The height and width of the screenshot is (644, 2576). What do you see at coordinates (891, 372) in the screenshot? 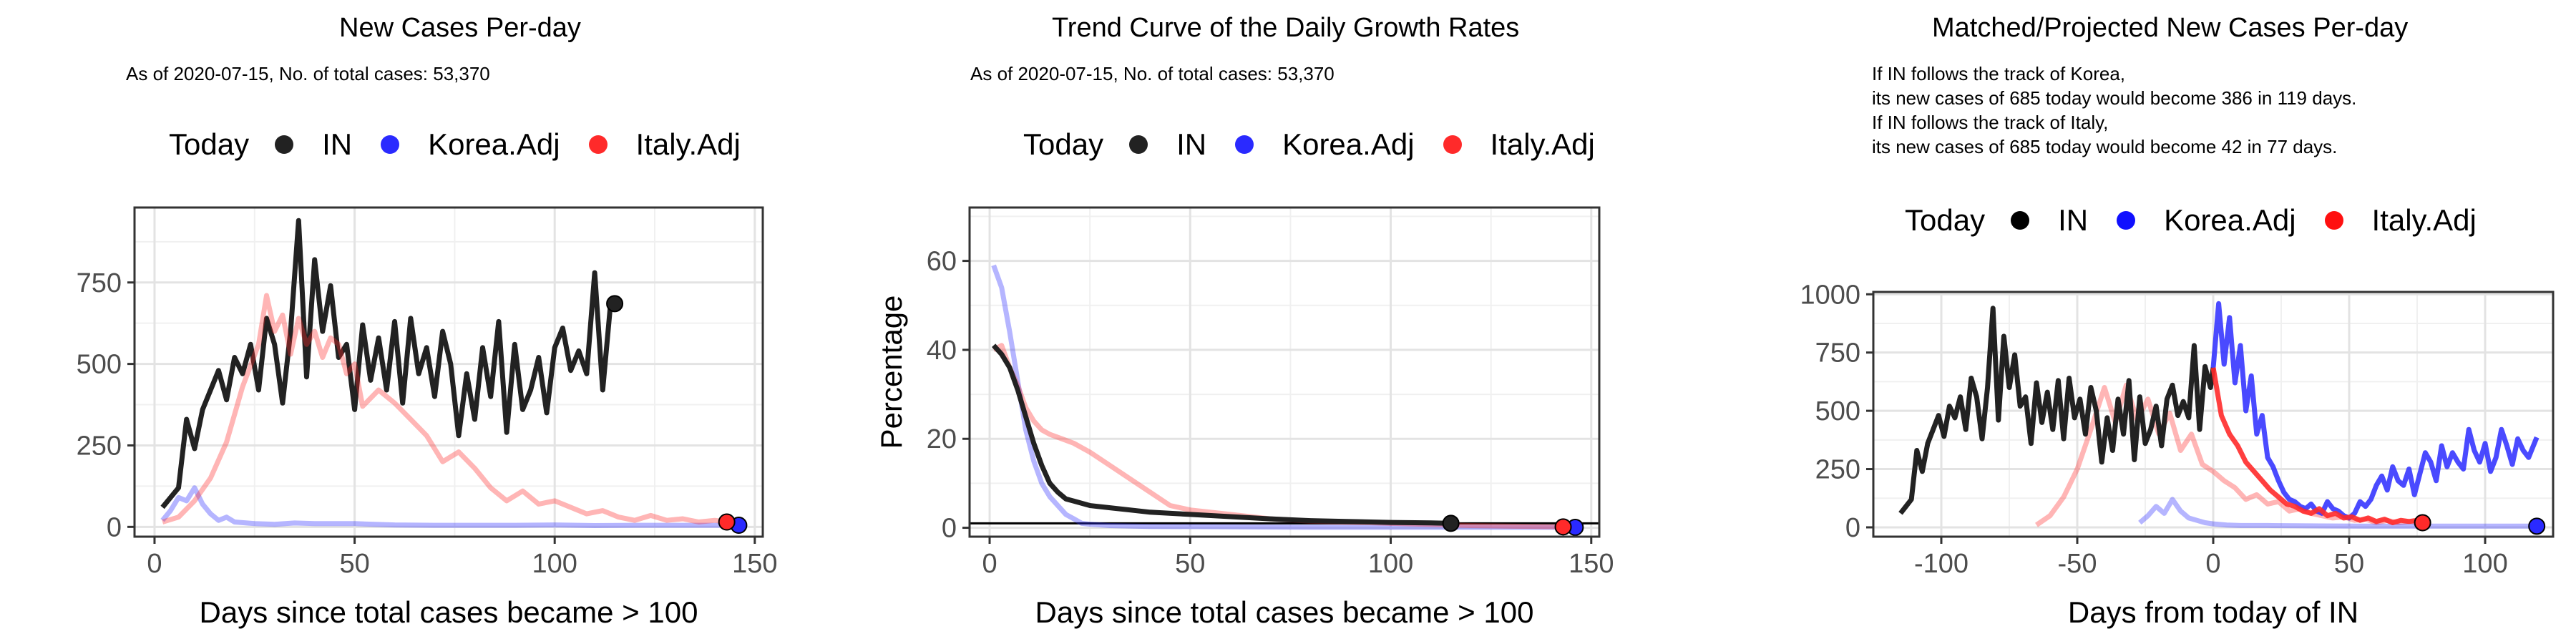
I see `y-axis-title: Percentage` at bounding box center [891, 372].